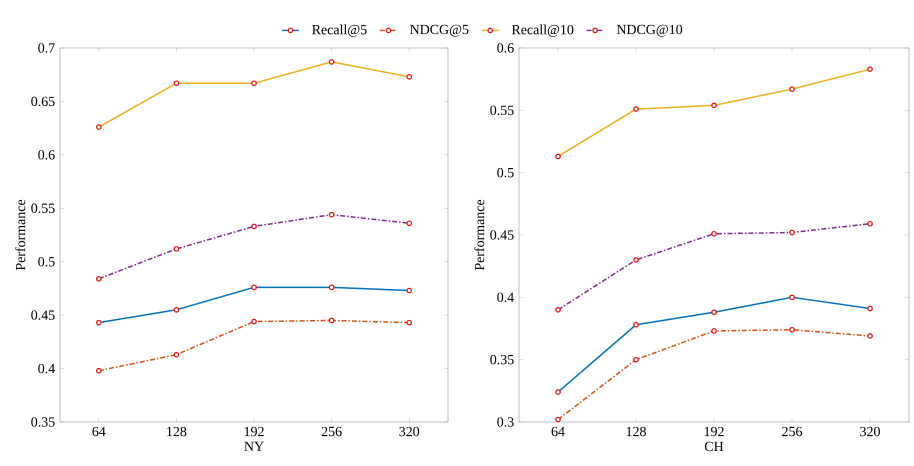 This screenshot has width=914, height=466. What do you see at coordinates (46, 48) in the screenshot?
I see `y-tick-label: 0.7` at bounding box center [46, 48].